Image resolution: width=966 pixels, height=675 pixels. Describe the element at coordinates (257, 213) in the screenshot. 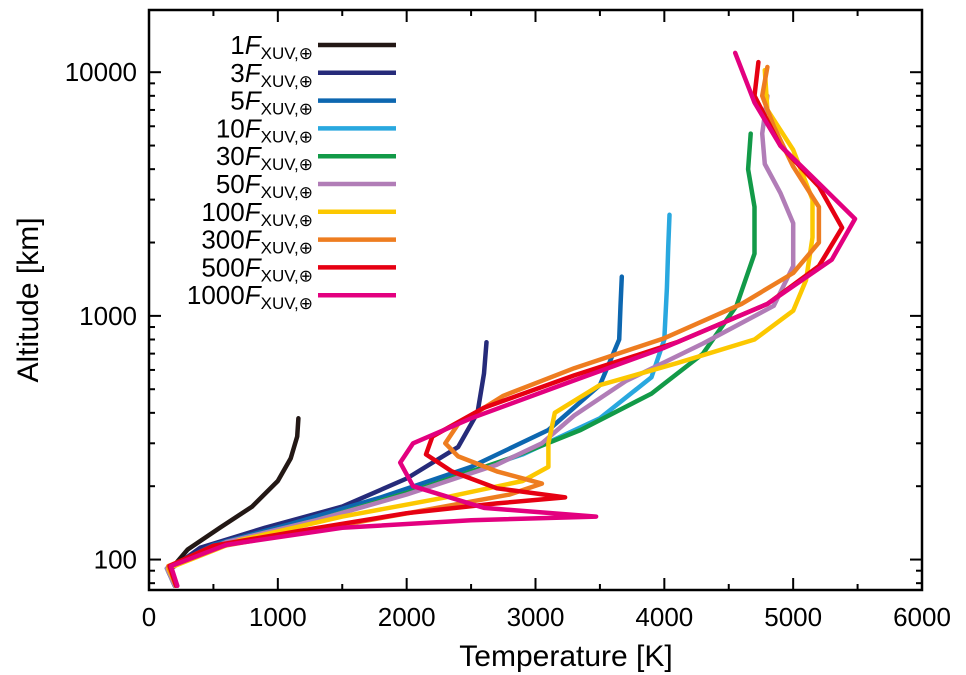

I see `legend-label: 100FXUV,⊕` at that location.